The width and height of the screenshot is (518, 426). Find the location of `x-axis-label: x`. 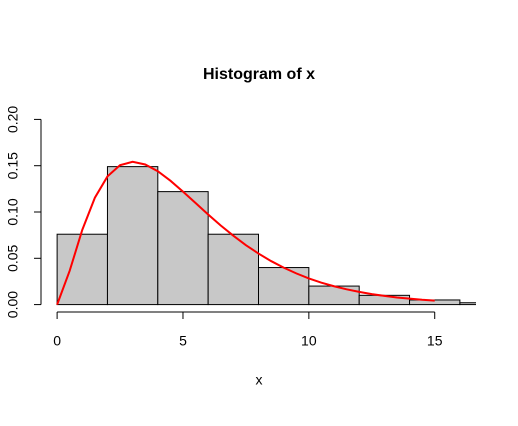

x-axis-label: x is located at coordinates (259, 380).